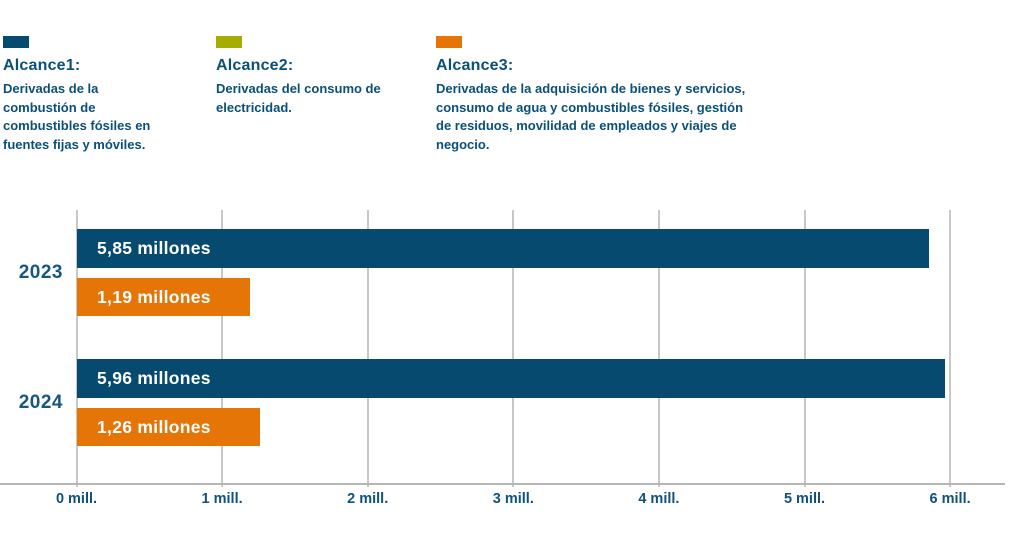 This screenshot has height=541, width=1024. Describe the element at coordinates (503, 248) in the screenshot. I see `bar-alcance-1-2023: 5,85 millones` at that location.